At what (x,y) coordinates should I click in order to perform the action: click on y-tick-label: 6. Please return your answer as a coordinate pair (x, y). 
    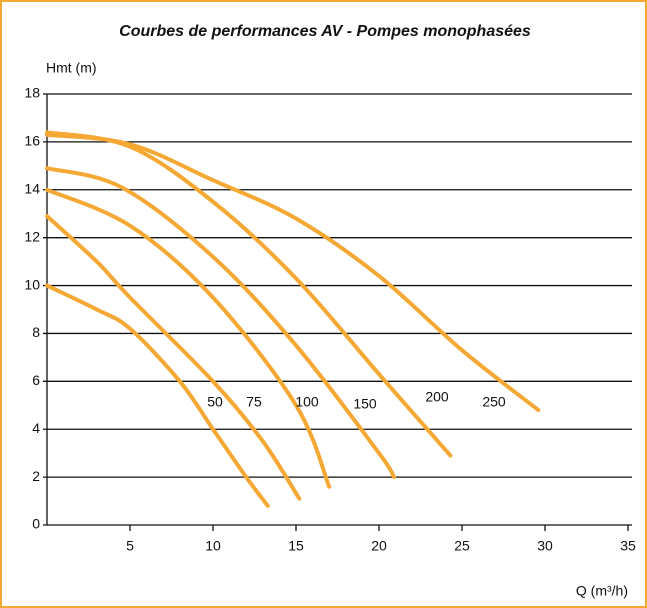
    Looking at the image, I should click on (36, 380).